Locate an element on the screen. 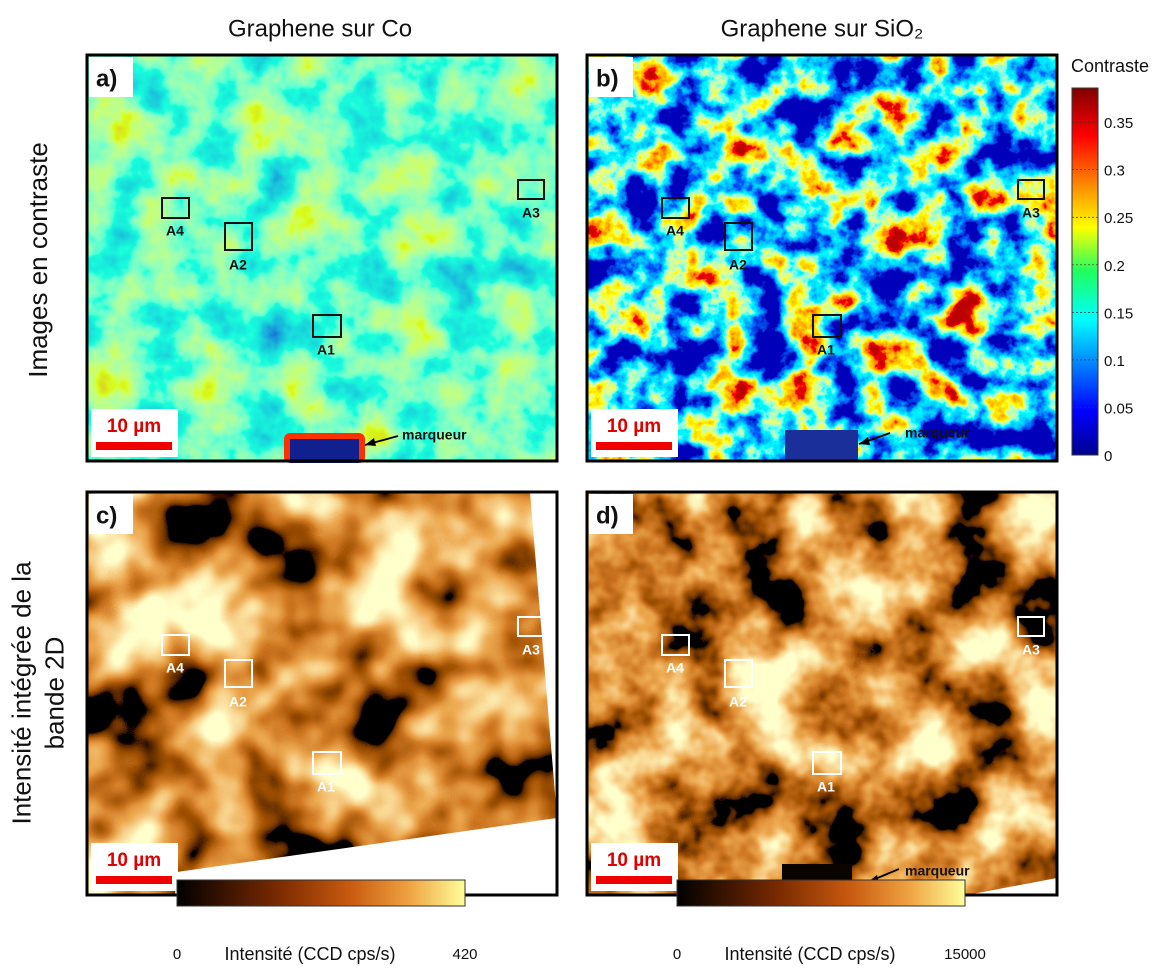 The width and height of the screenshot is (1165, 975). row-title: Images en contraste is located at coordinates (38, 260).